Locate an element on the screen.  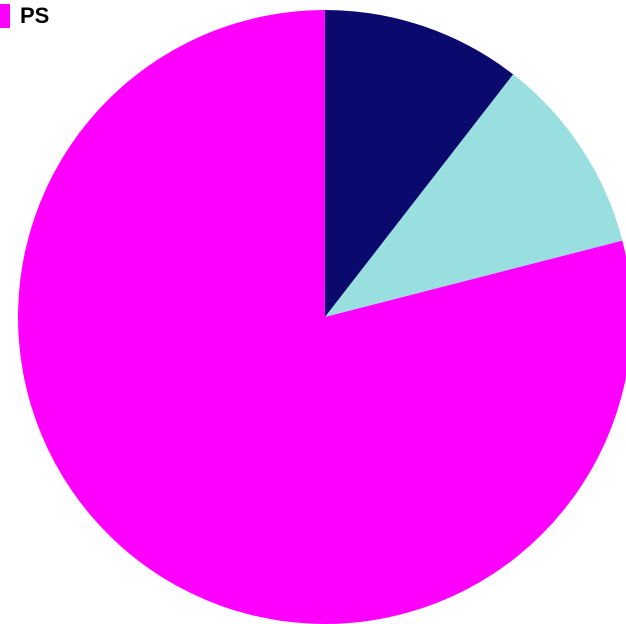
legend-label: PS is located at coordinates (35, 15).